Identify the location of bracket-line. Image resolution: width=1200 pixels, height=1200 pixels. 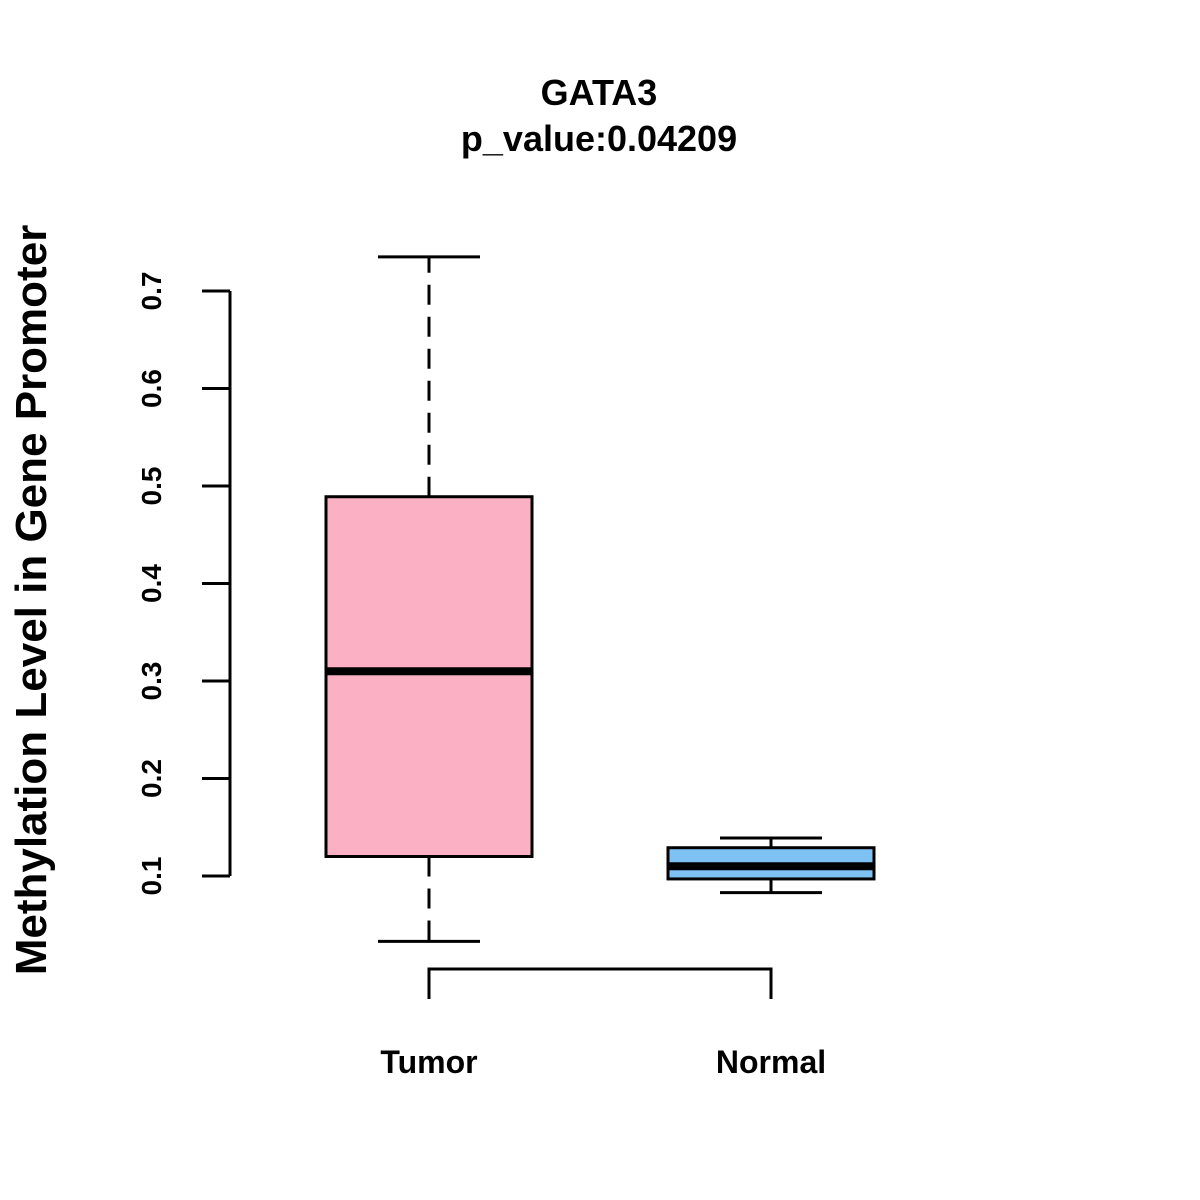
(600, 983).